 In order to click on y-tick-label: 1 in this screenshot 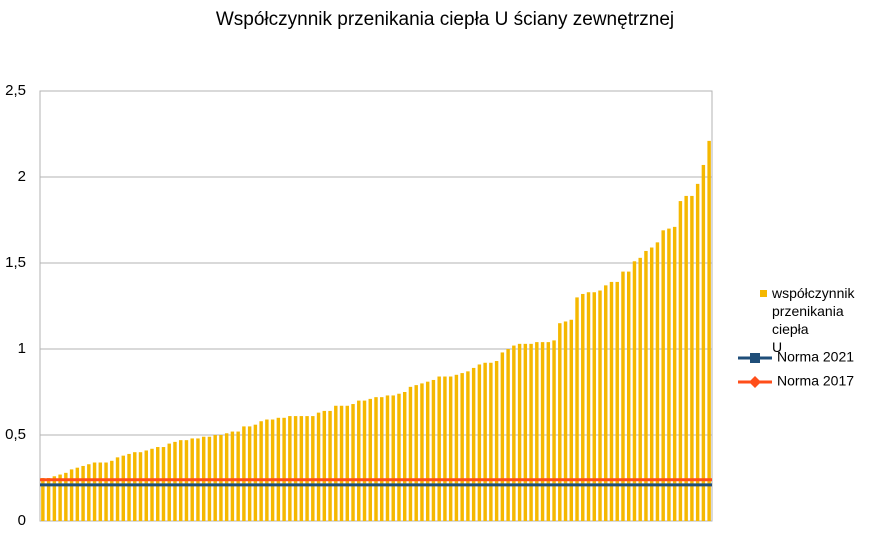, I will do `click(22, 348)`.